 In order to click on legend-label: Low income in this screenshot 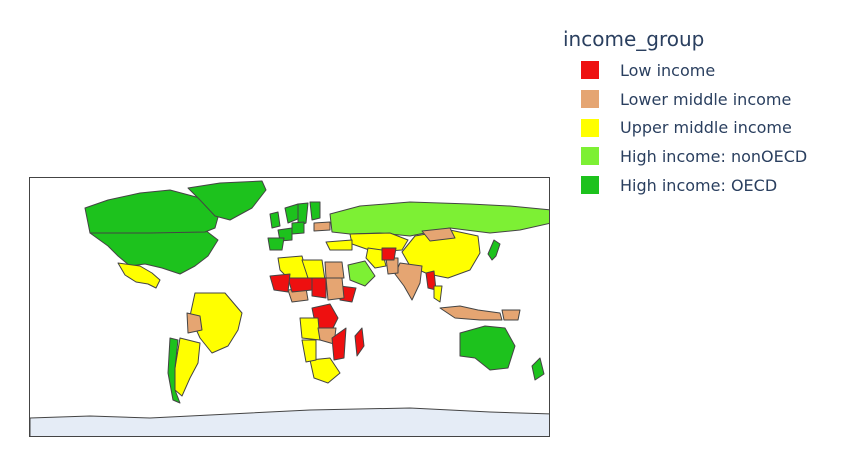, I will do `click(668, 70)`.